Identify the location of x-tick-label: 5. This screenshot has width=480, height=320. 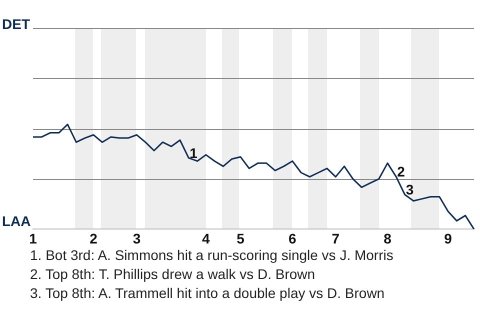
(240, 238).